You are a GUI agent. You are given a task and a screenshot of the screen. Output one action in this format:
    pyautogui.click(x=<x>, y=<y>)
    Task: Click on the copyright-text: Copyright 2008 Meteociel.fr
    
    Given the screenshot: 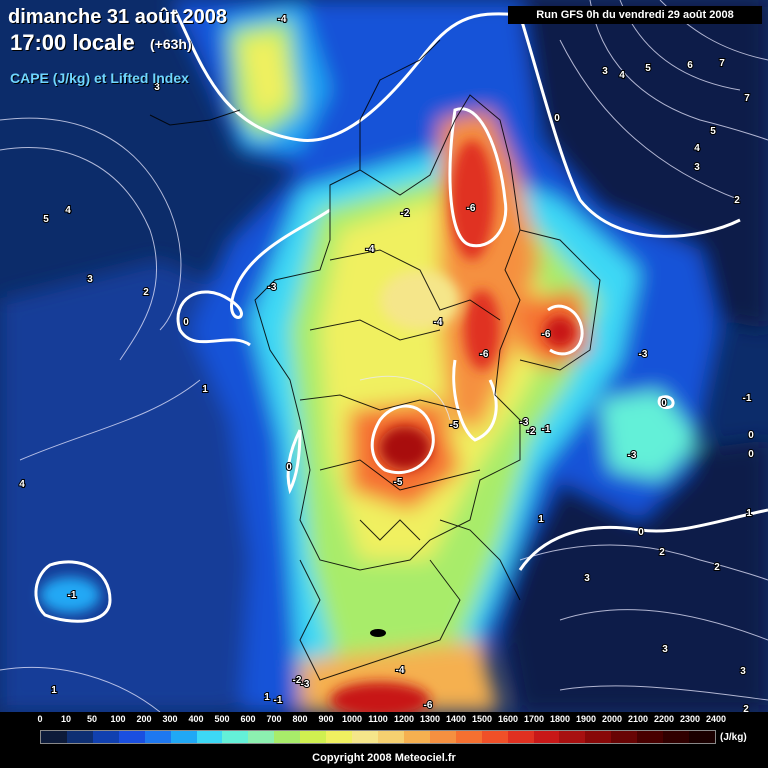 What is the action you would take?
    pyautogui.click(x=384, y=758)
    